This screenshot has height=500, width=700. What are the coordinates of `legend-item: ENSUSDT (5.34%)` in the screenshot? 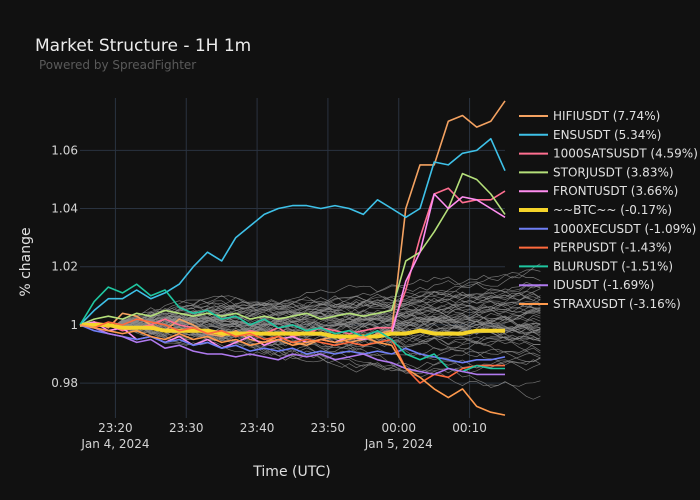 It's located at (590, 135).